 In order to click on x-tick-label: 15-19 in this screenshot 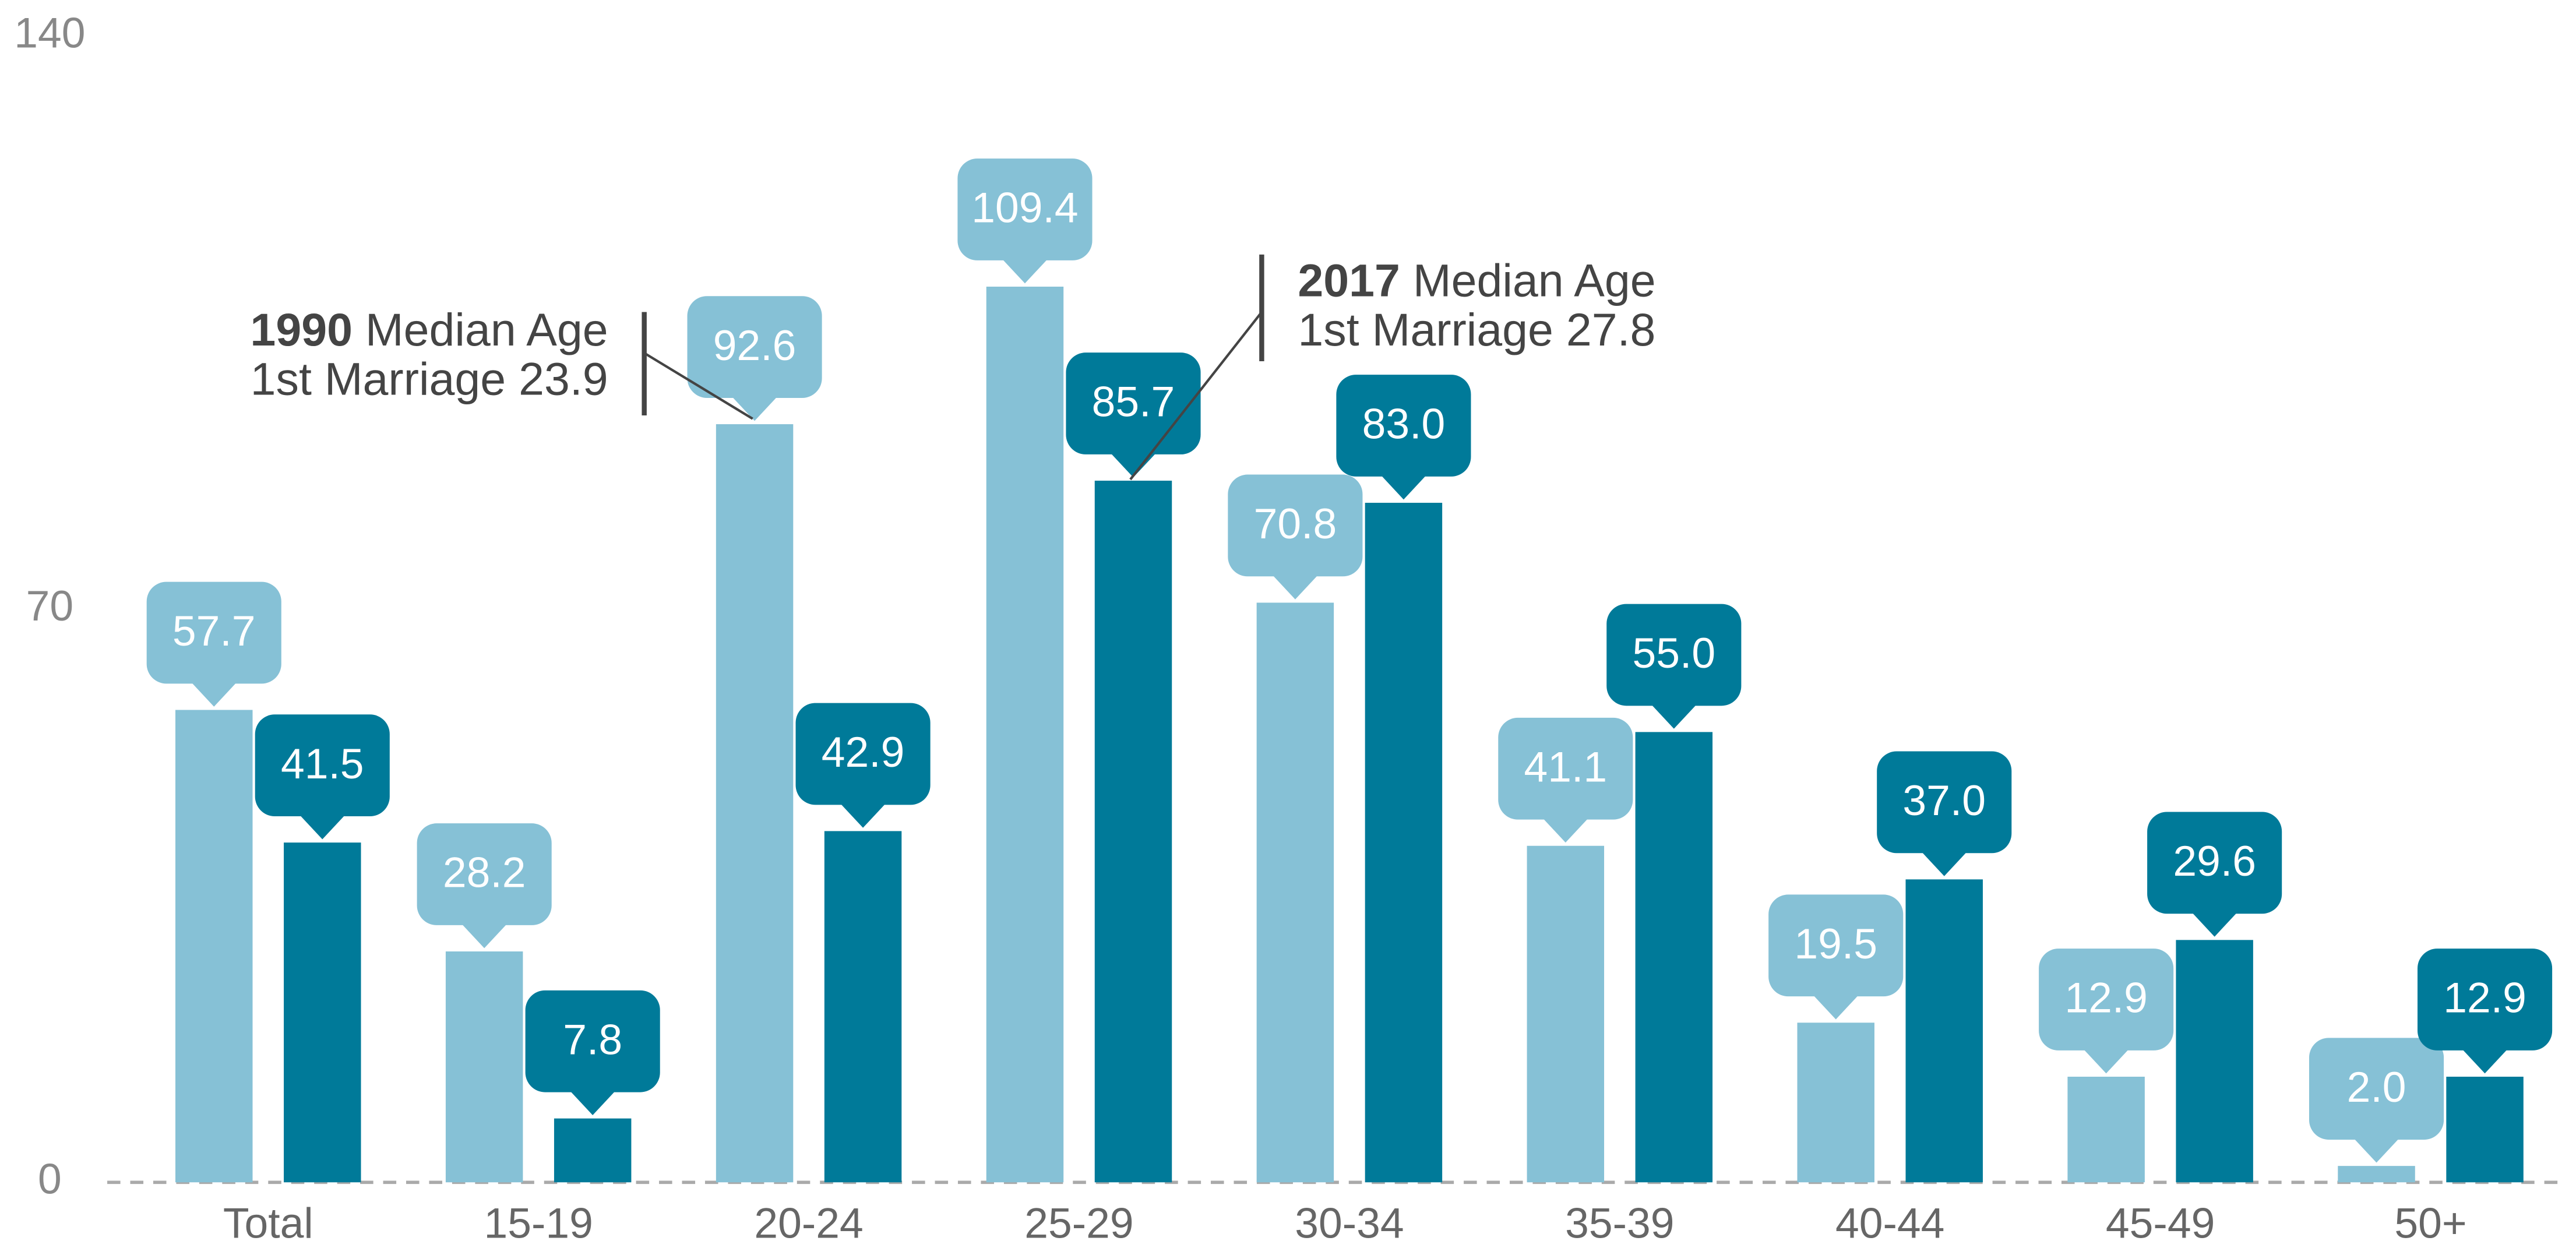, I will do `click(538, 1223)`.